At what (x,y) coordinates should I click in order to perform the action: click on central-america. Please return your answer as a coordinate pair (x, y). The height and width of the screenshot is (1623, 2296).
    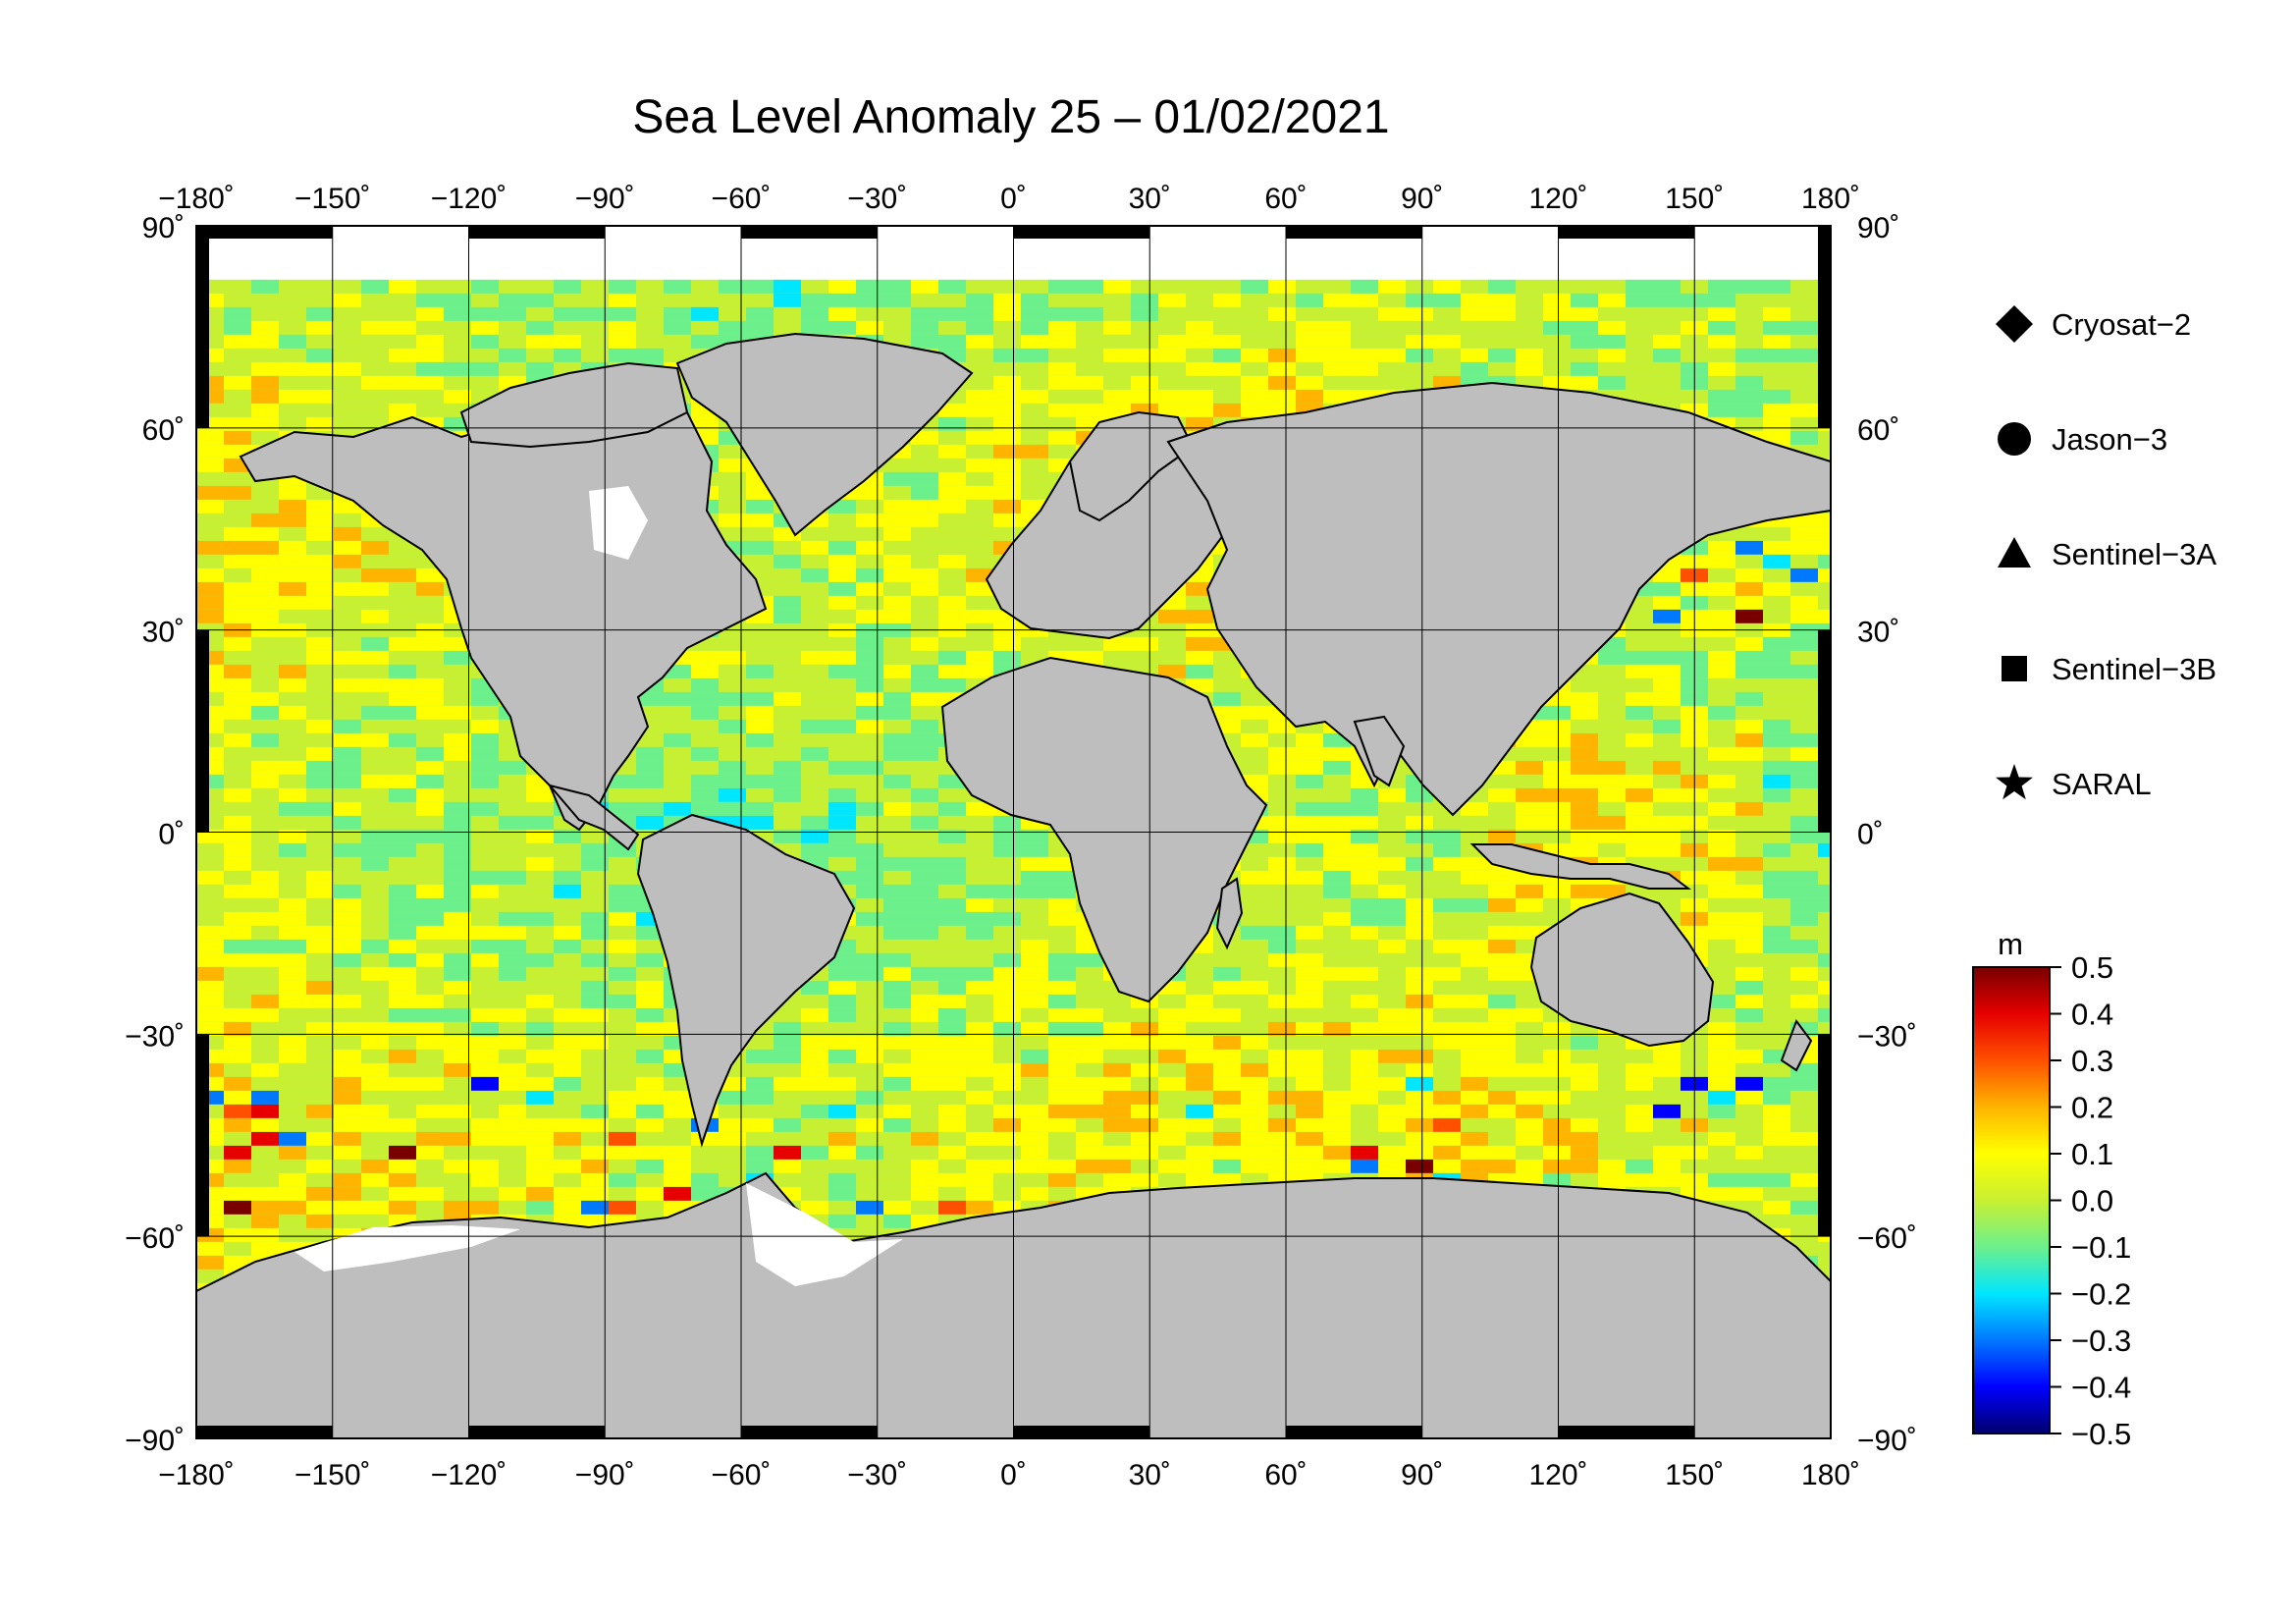
    Looking at the image, I should click on (594, 817).